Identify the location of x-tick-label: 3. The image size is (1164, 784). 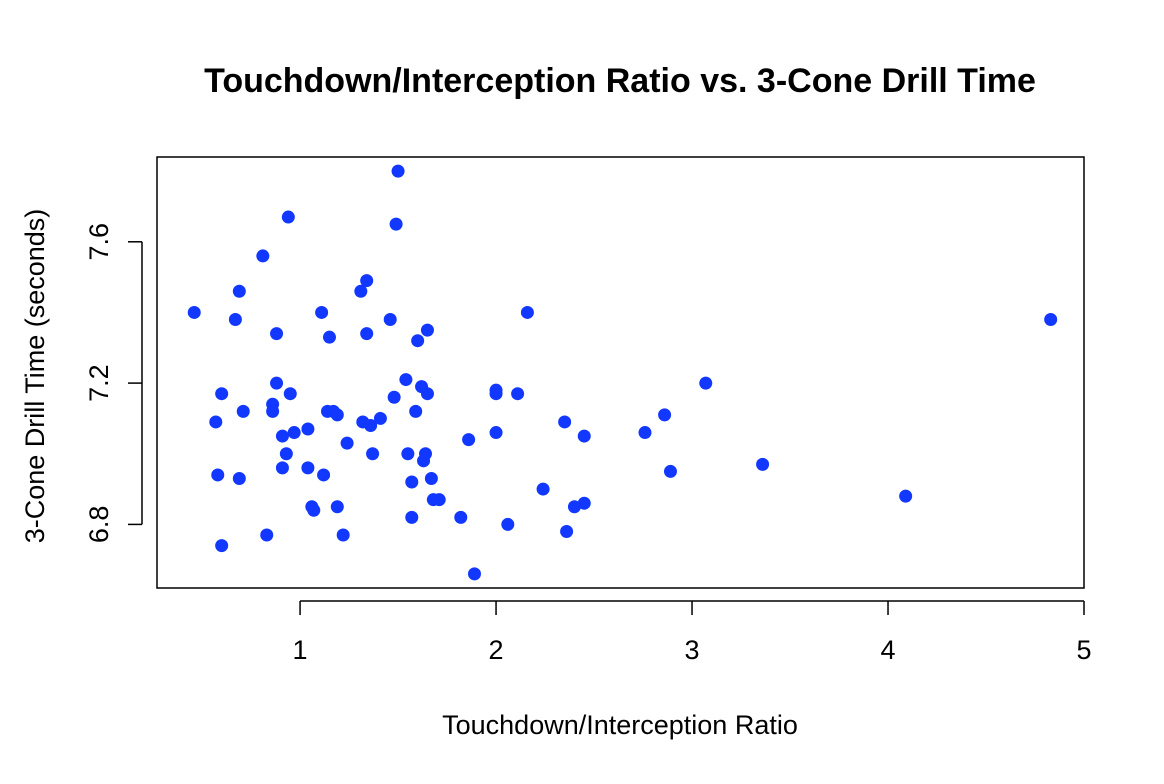
(692, 650).